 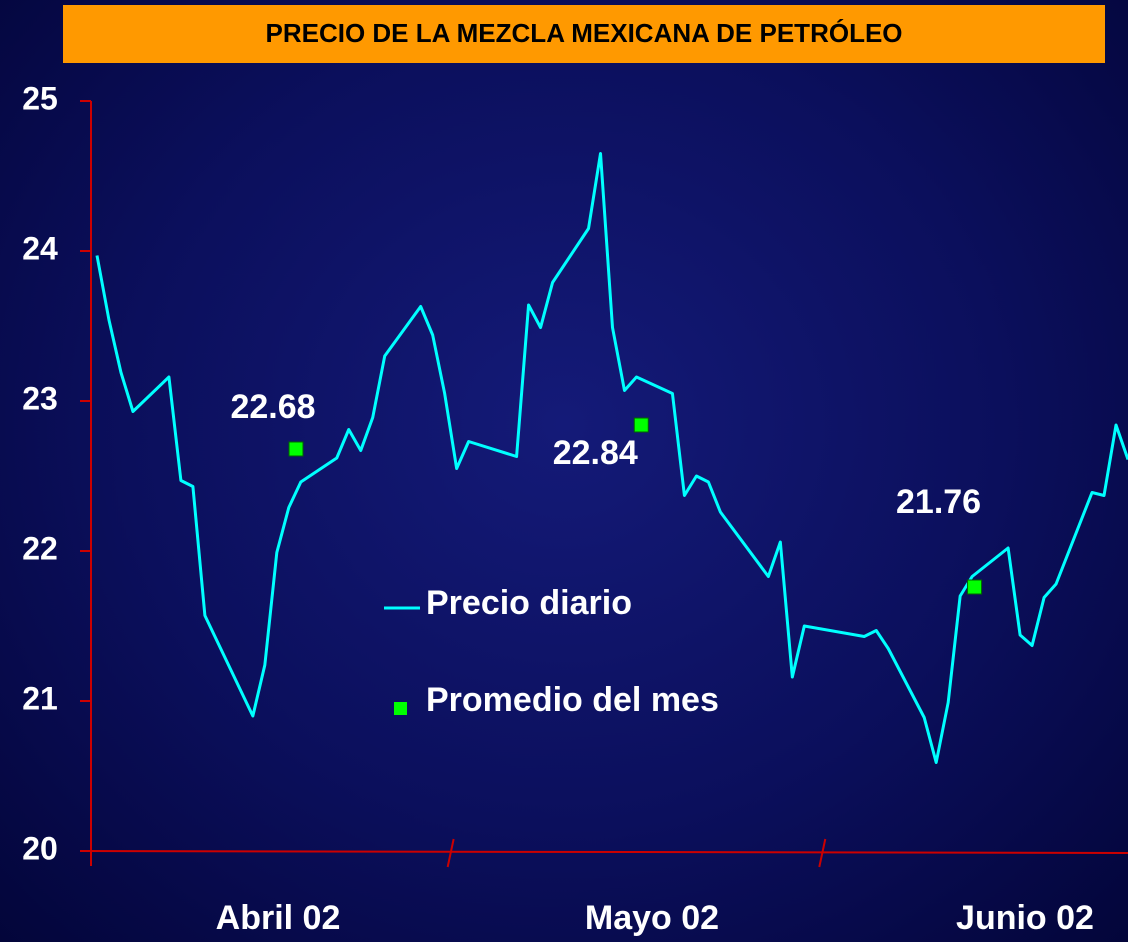 I want to click on legend-label: Promedio del mes, so click(x=572, y=700).